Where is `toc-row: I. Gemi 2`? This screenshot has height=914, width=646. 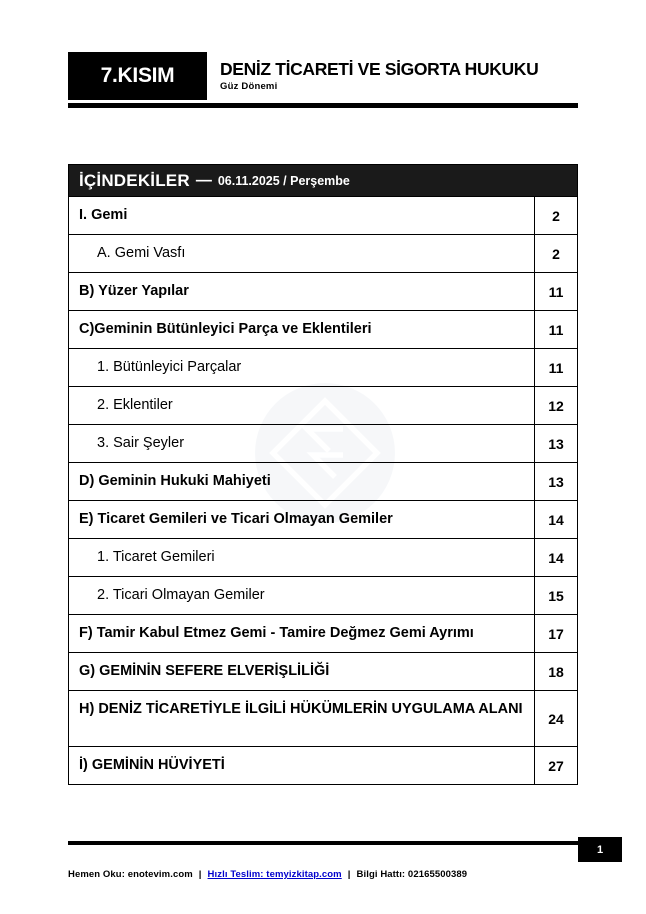 toc-row: I. Gemi 2 is located at coordinates (323, 216).